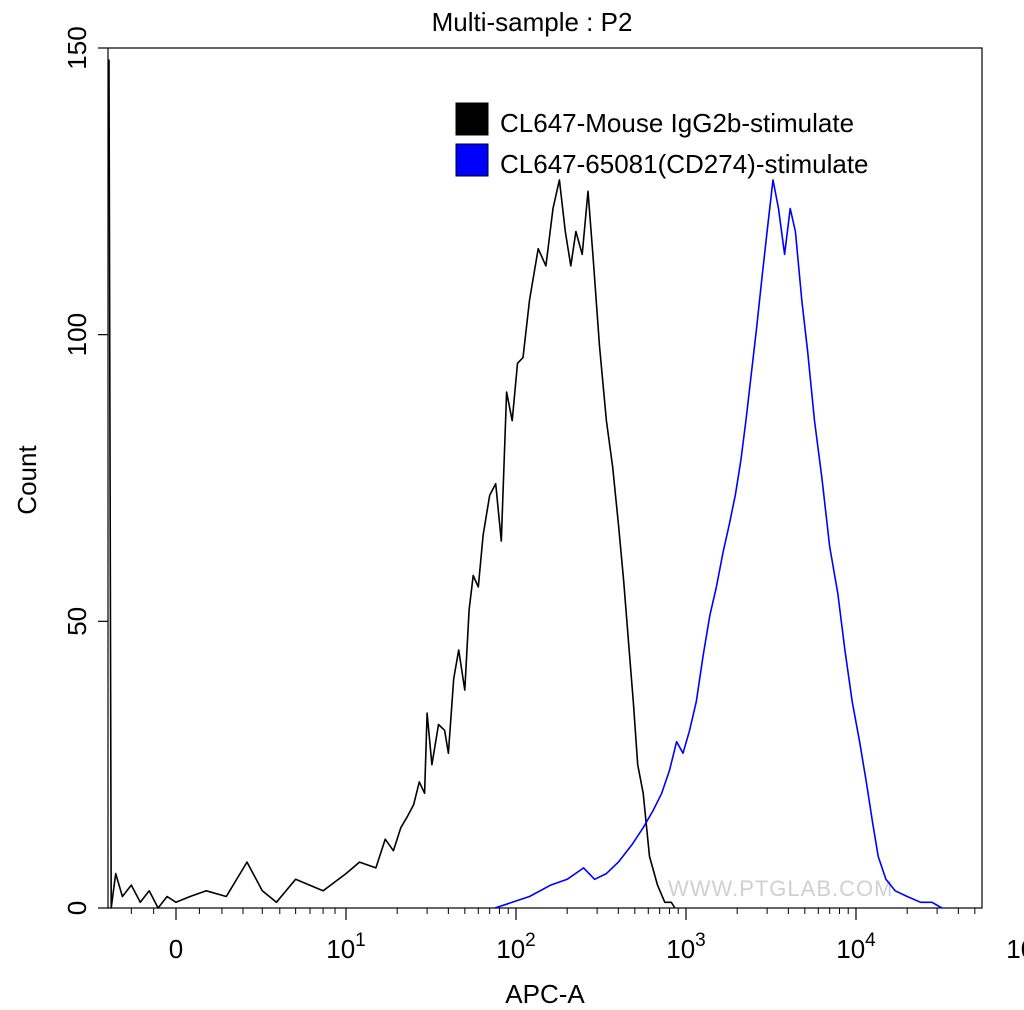  What do you see at coordinates (85, 470) in the screenshot?
I see `y-axis: 0 50 100 150` at bounding box center [85, 470].